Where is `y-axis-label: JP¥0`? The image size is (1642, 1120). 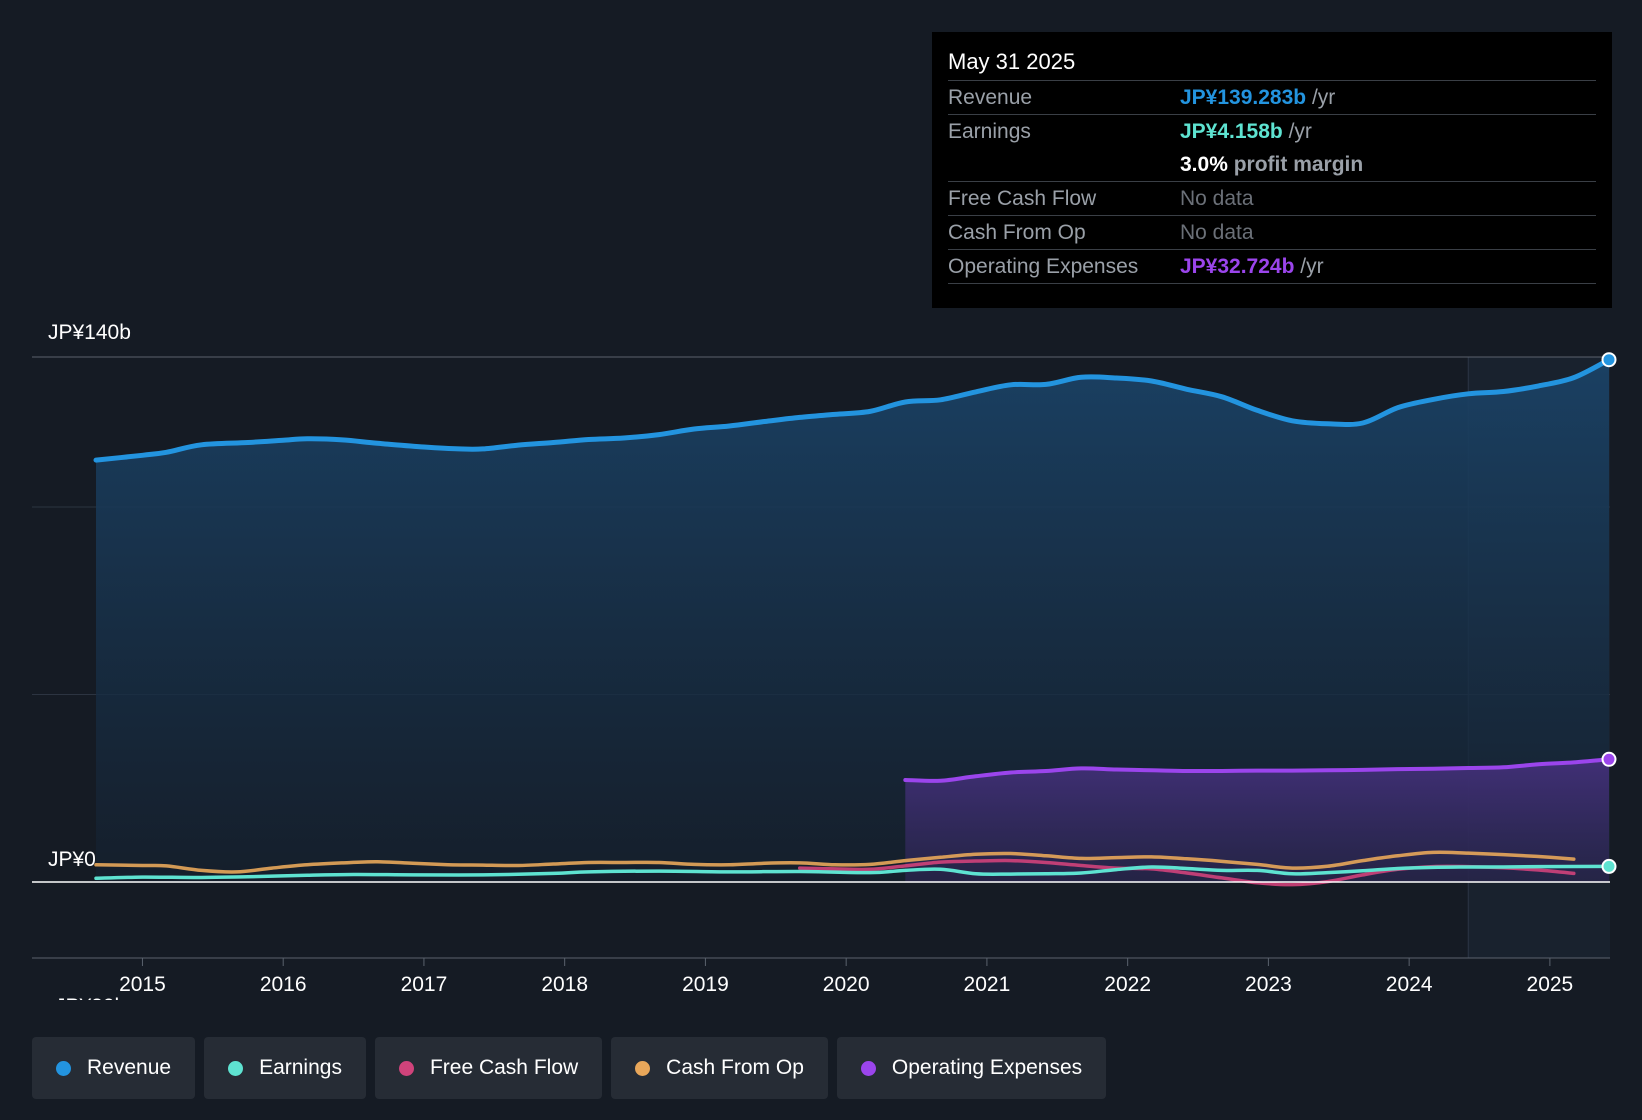
y-axis-label: JP¥0 is located at coordinates (72, 859).